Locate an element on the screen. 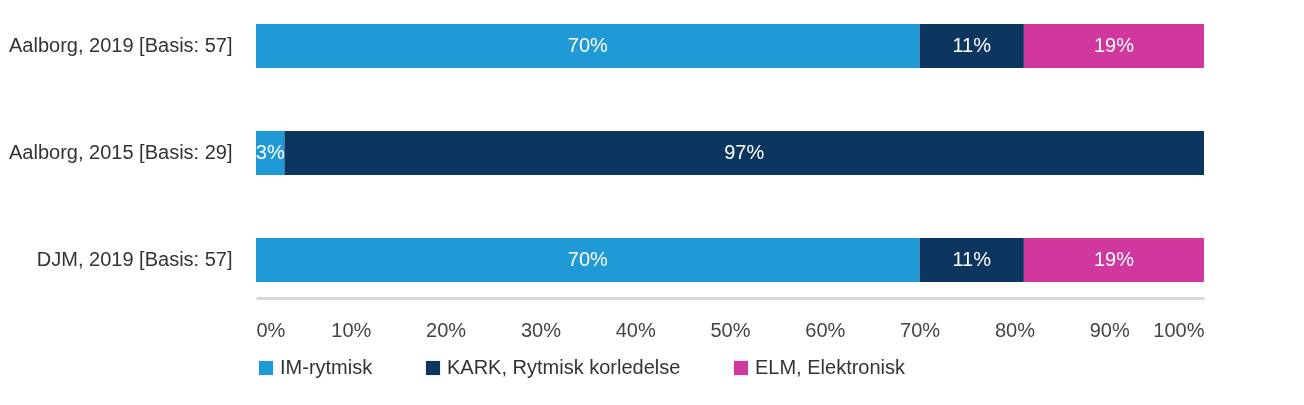  legend-label: IM-rytmisk is located at coordinates (327, 367).